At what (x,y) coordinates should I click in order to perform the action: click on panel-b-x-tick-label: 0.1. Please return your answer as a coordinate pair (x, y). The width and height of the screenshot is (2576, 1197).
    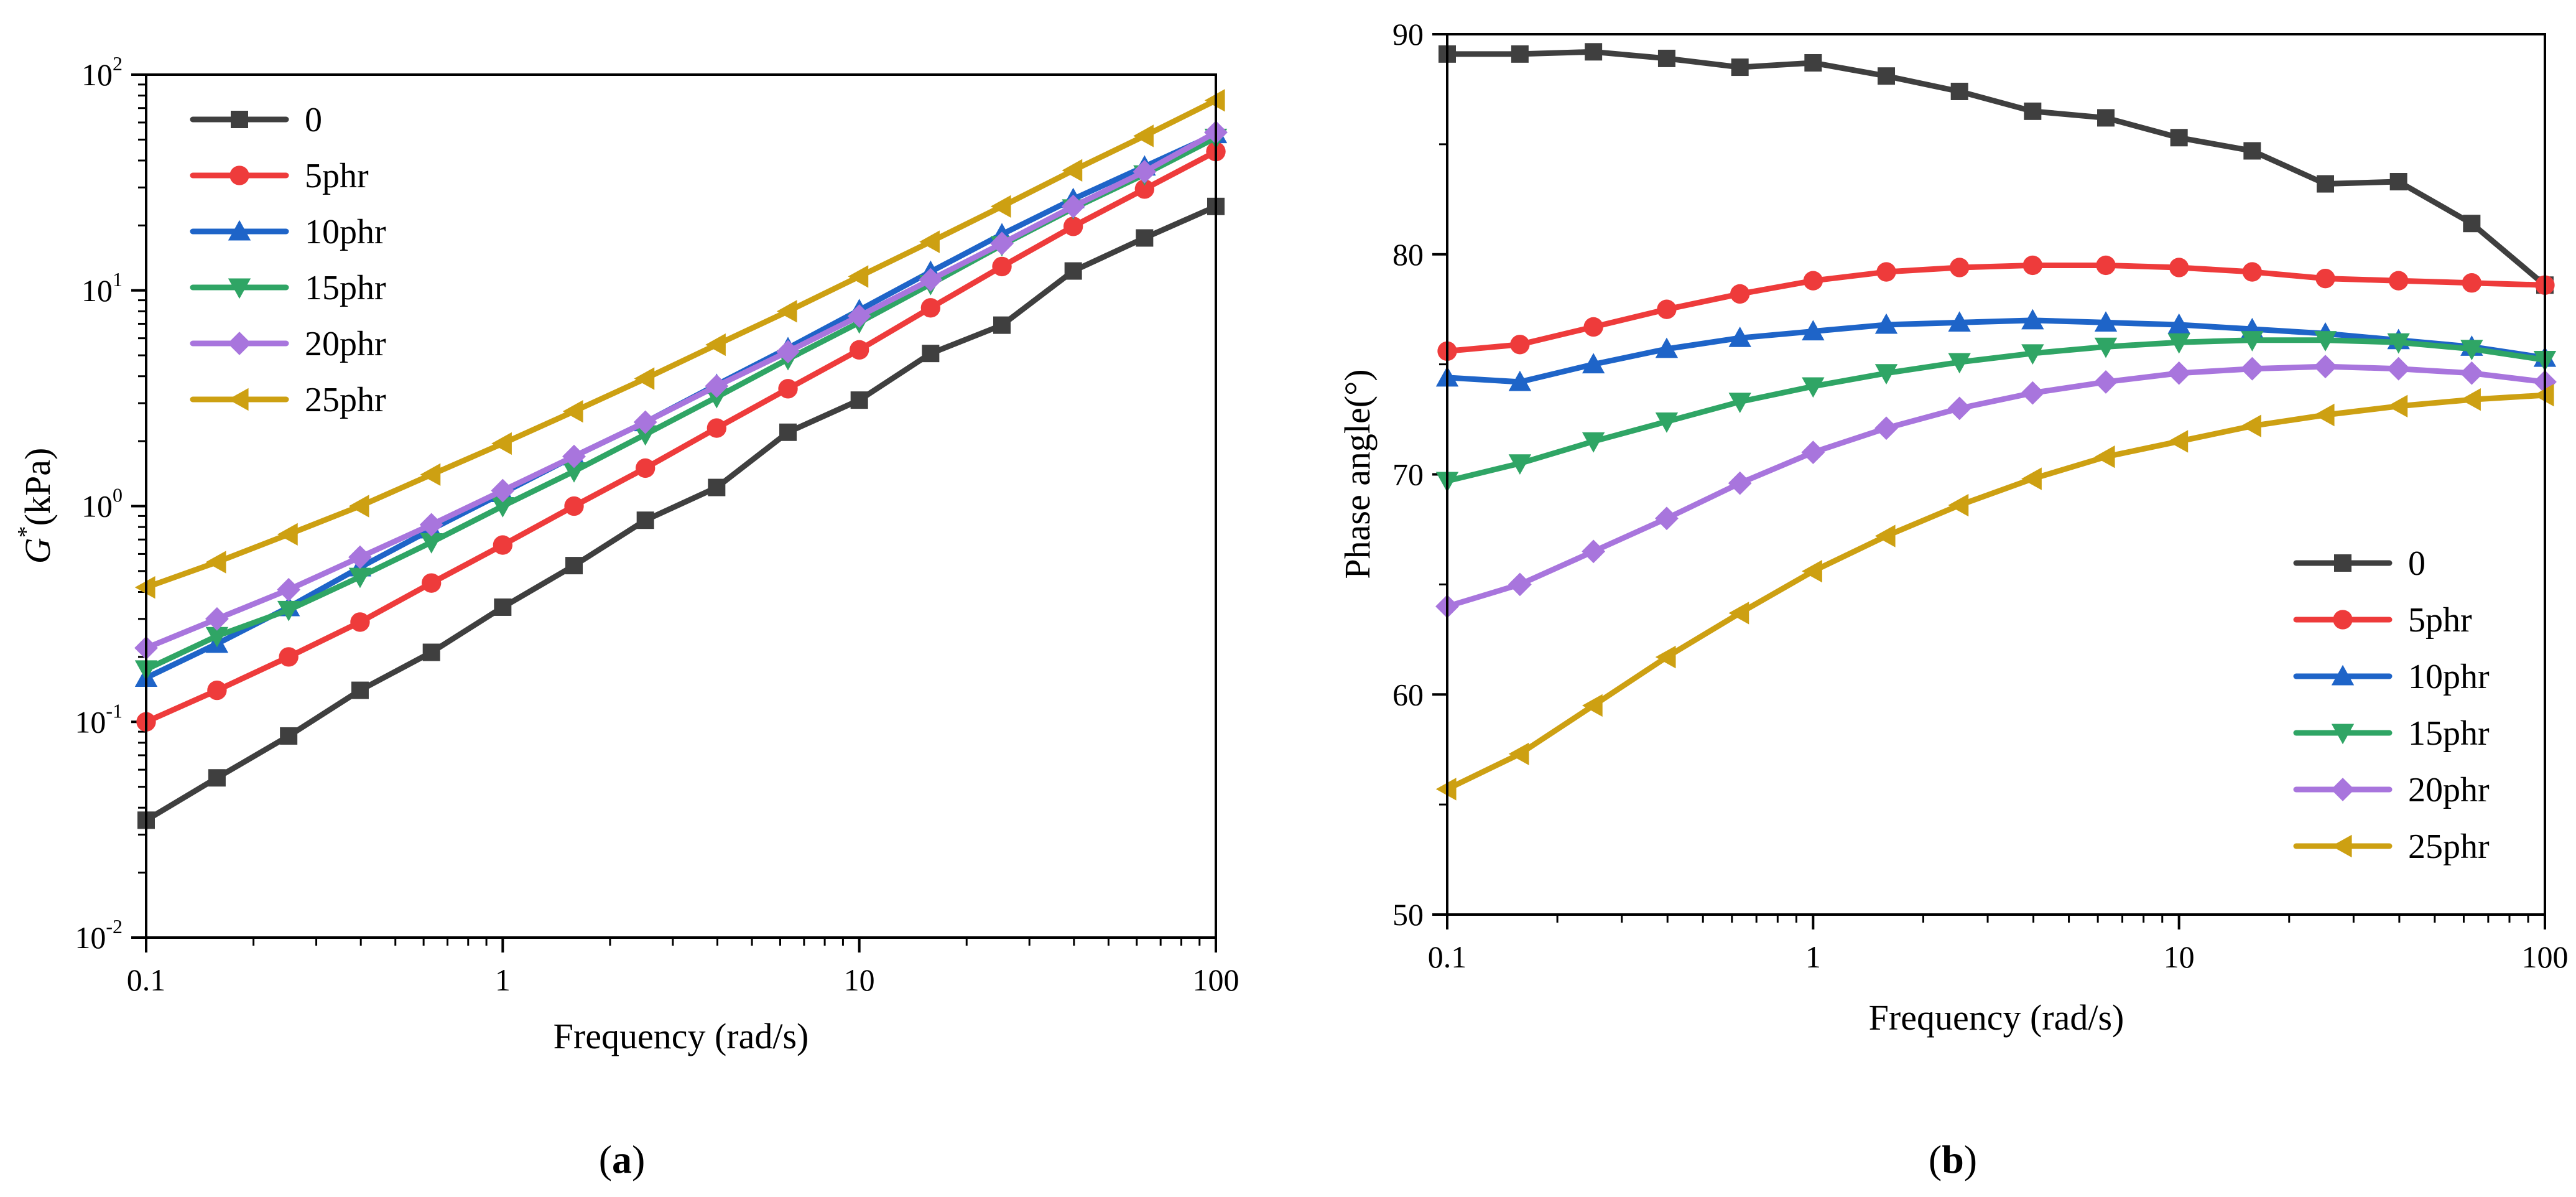
    Looking at the image, I should click on (1448, 956).